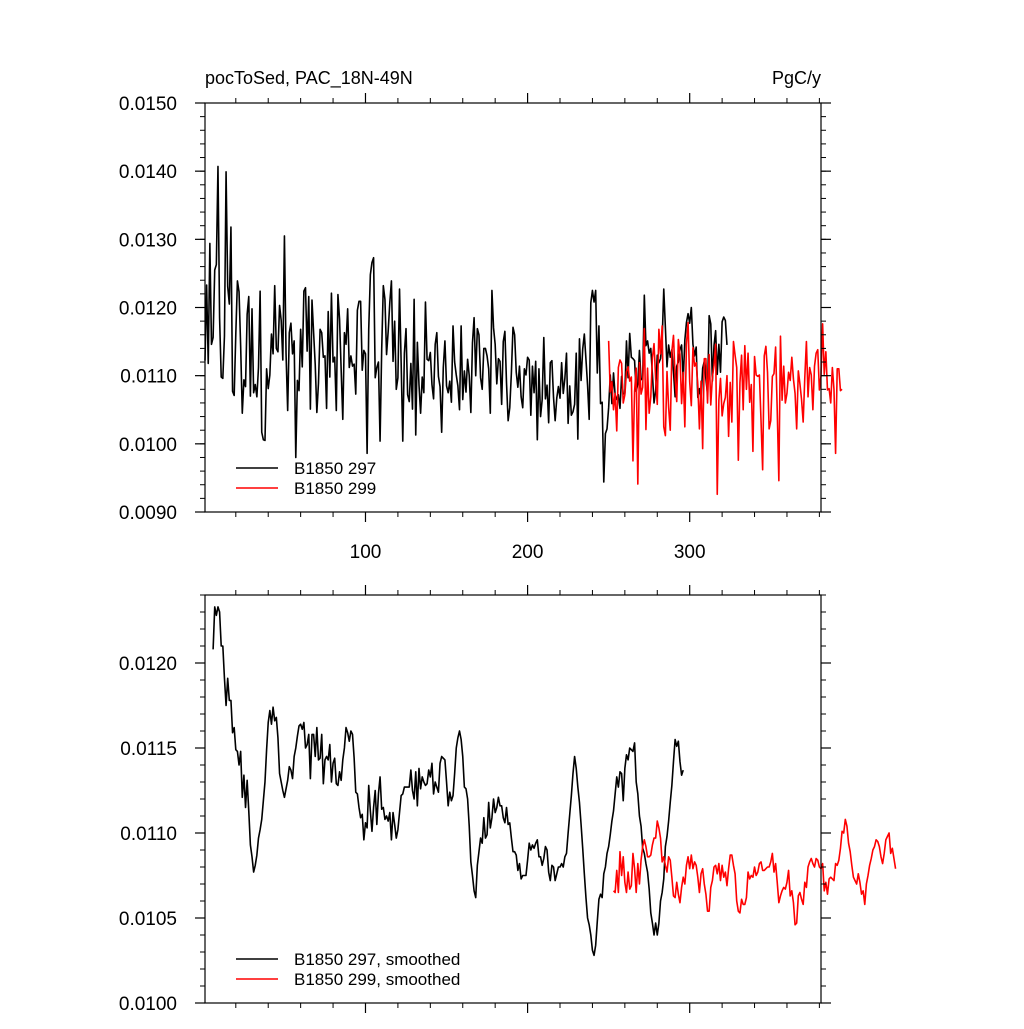 The image size is (1024, 1029). What do you see at coordinates (528, 552) in the screenshot?
I see `x-tick-label: 200` at bounding box center [528, 552].